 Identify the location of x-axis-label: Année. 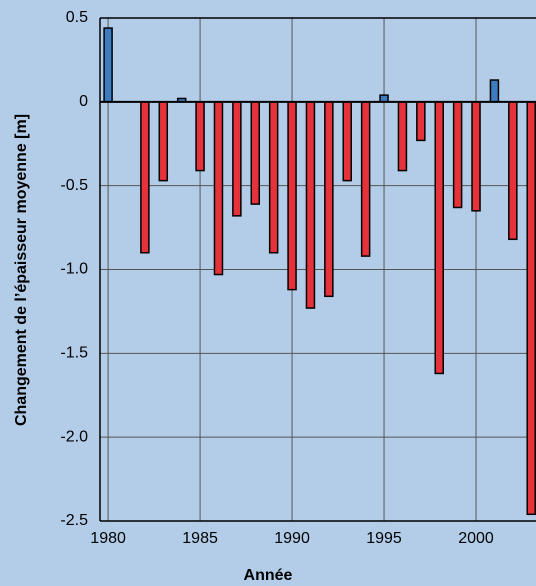
(268, 575).